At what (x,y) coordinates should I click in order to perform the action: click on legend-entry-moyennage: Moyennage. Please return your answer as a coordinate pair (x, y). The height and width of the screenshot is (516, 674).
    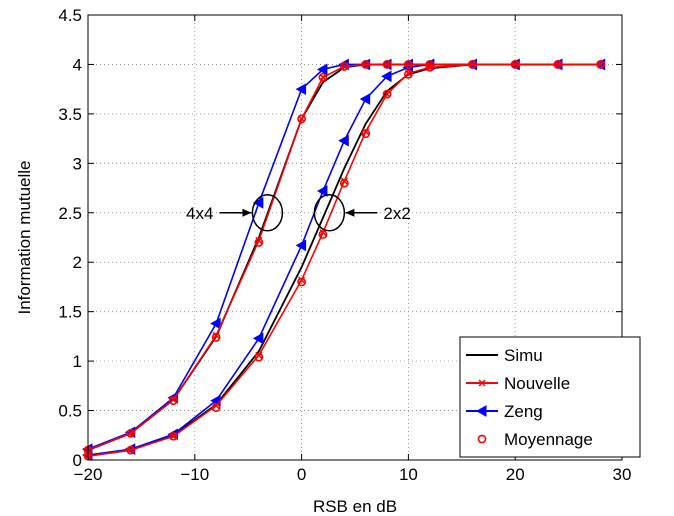
    Looking at the image, I should click on (535, 439).